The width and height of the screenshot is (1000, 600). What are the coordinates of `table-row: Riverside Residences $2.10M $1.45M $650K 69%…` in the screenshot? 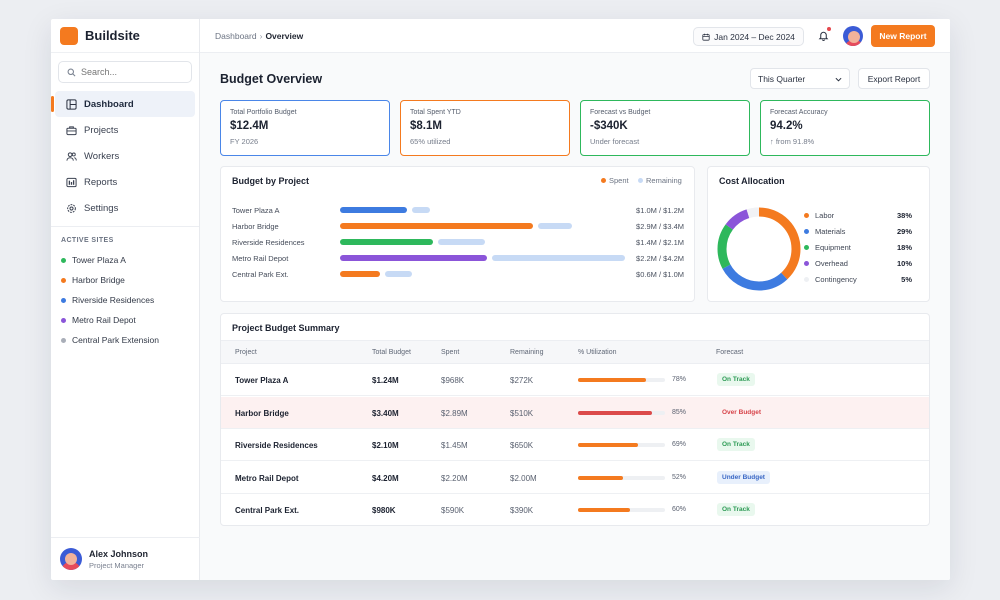 It's located at (575, 445).